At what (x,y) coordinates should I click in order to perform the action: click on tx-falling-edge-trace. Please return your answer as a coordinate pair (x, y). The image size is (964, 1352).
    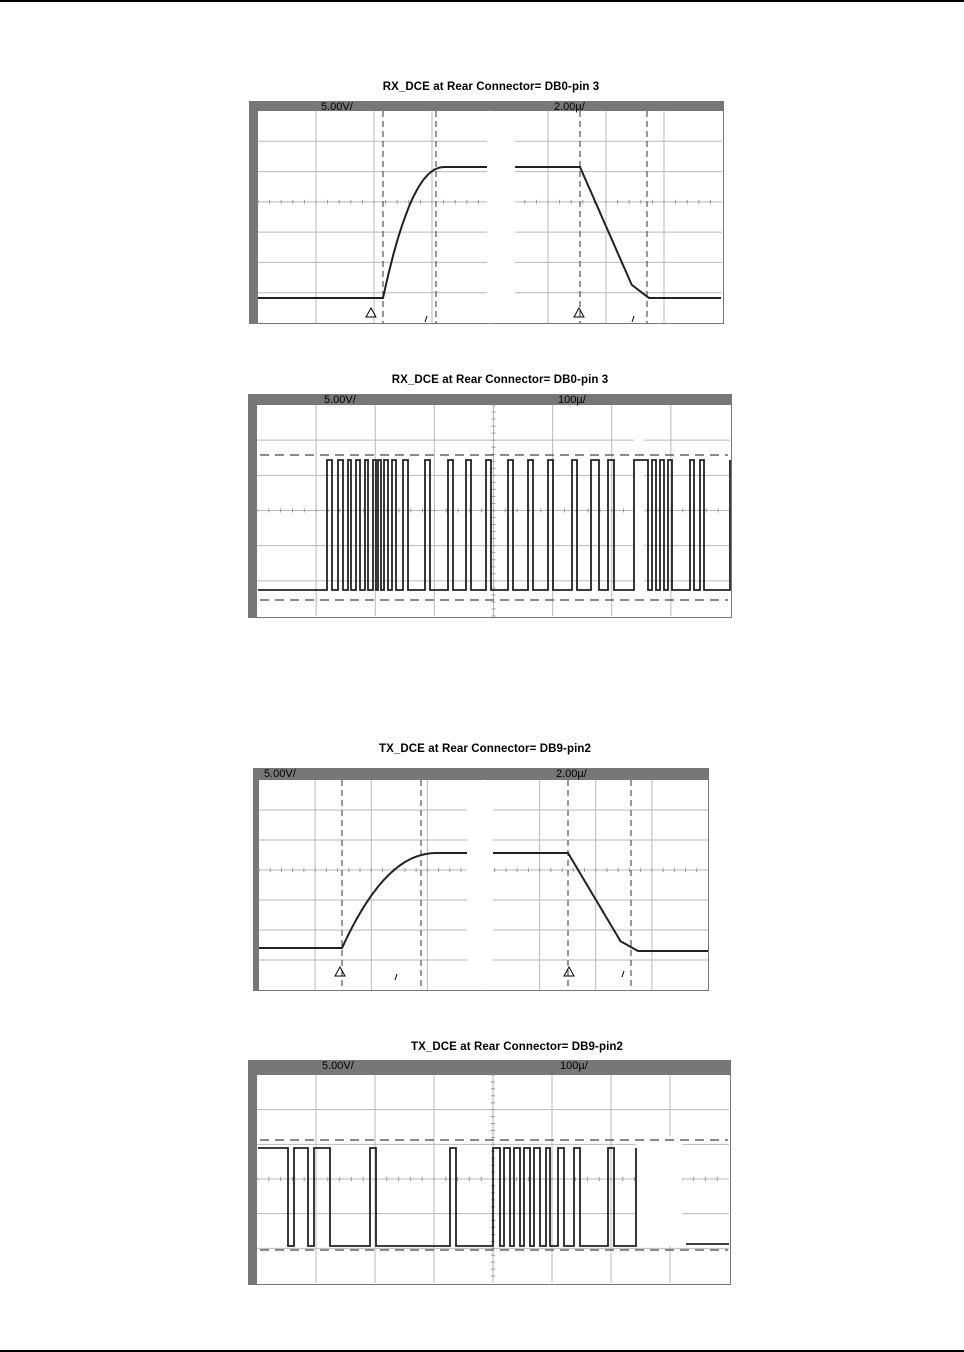
    Looking at the image, I should click on (600, 902).